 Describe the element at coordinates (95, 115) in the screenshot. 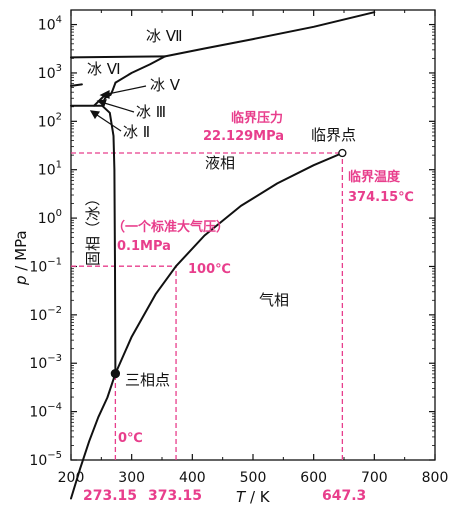

I see `arrow-ice-ii-head` at that location.